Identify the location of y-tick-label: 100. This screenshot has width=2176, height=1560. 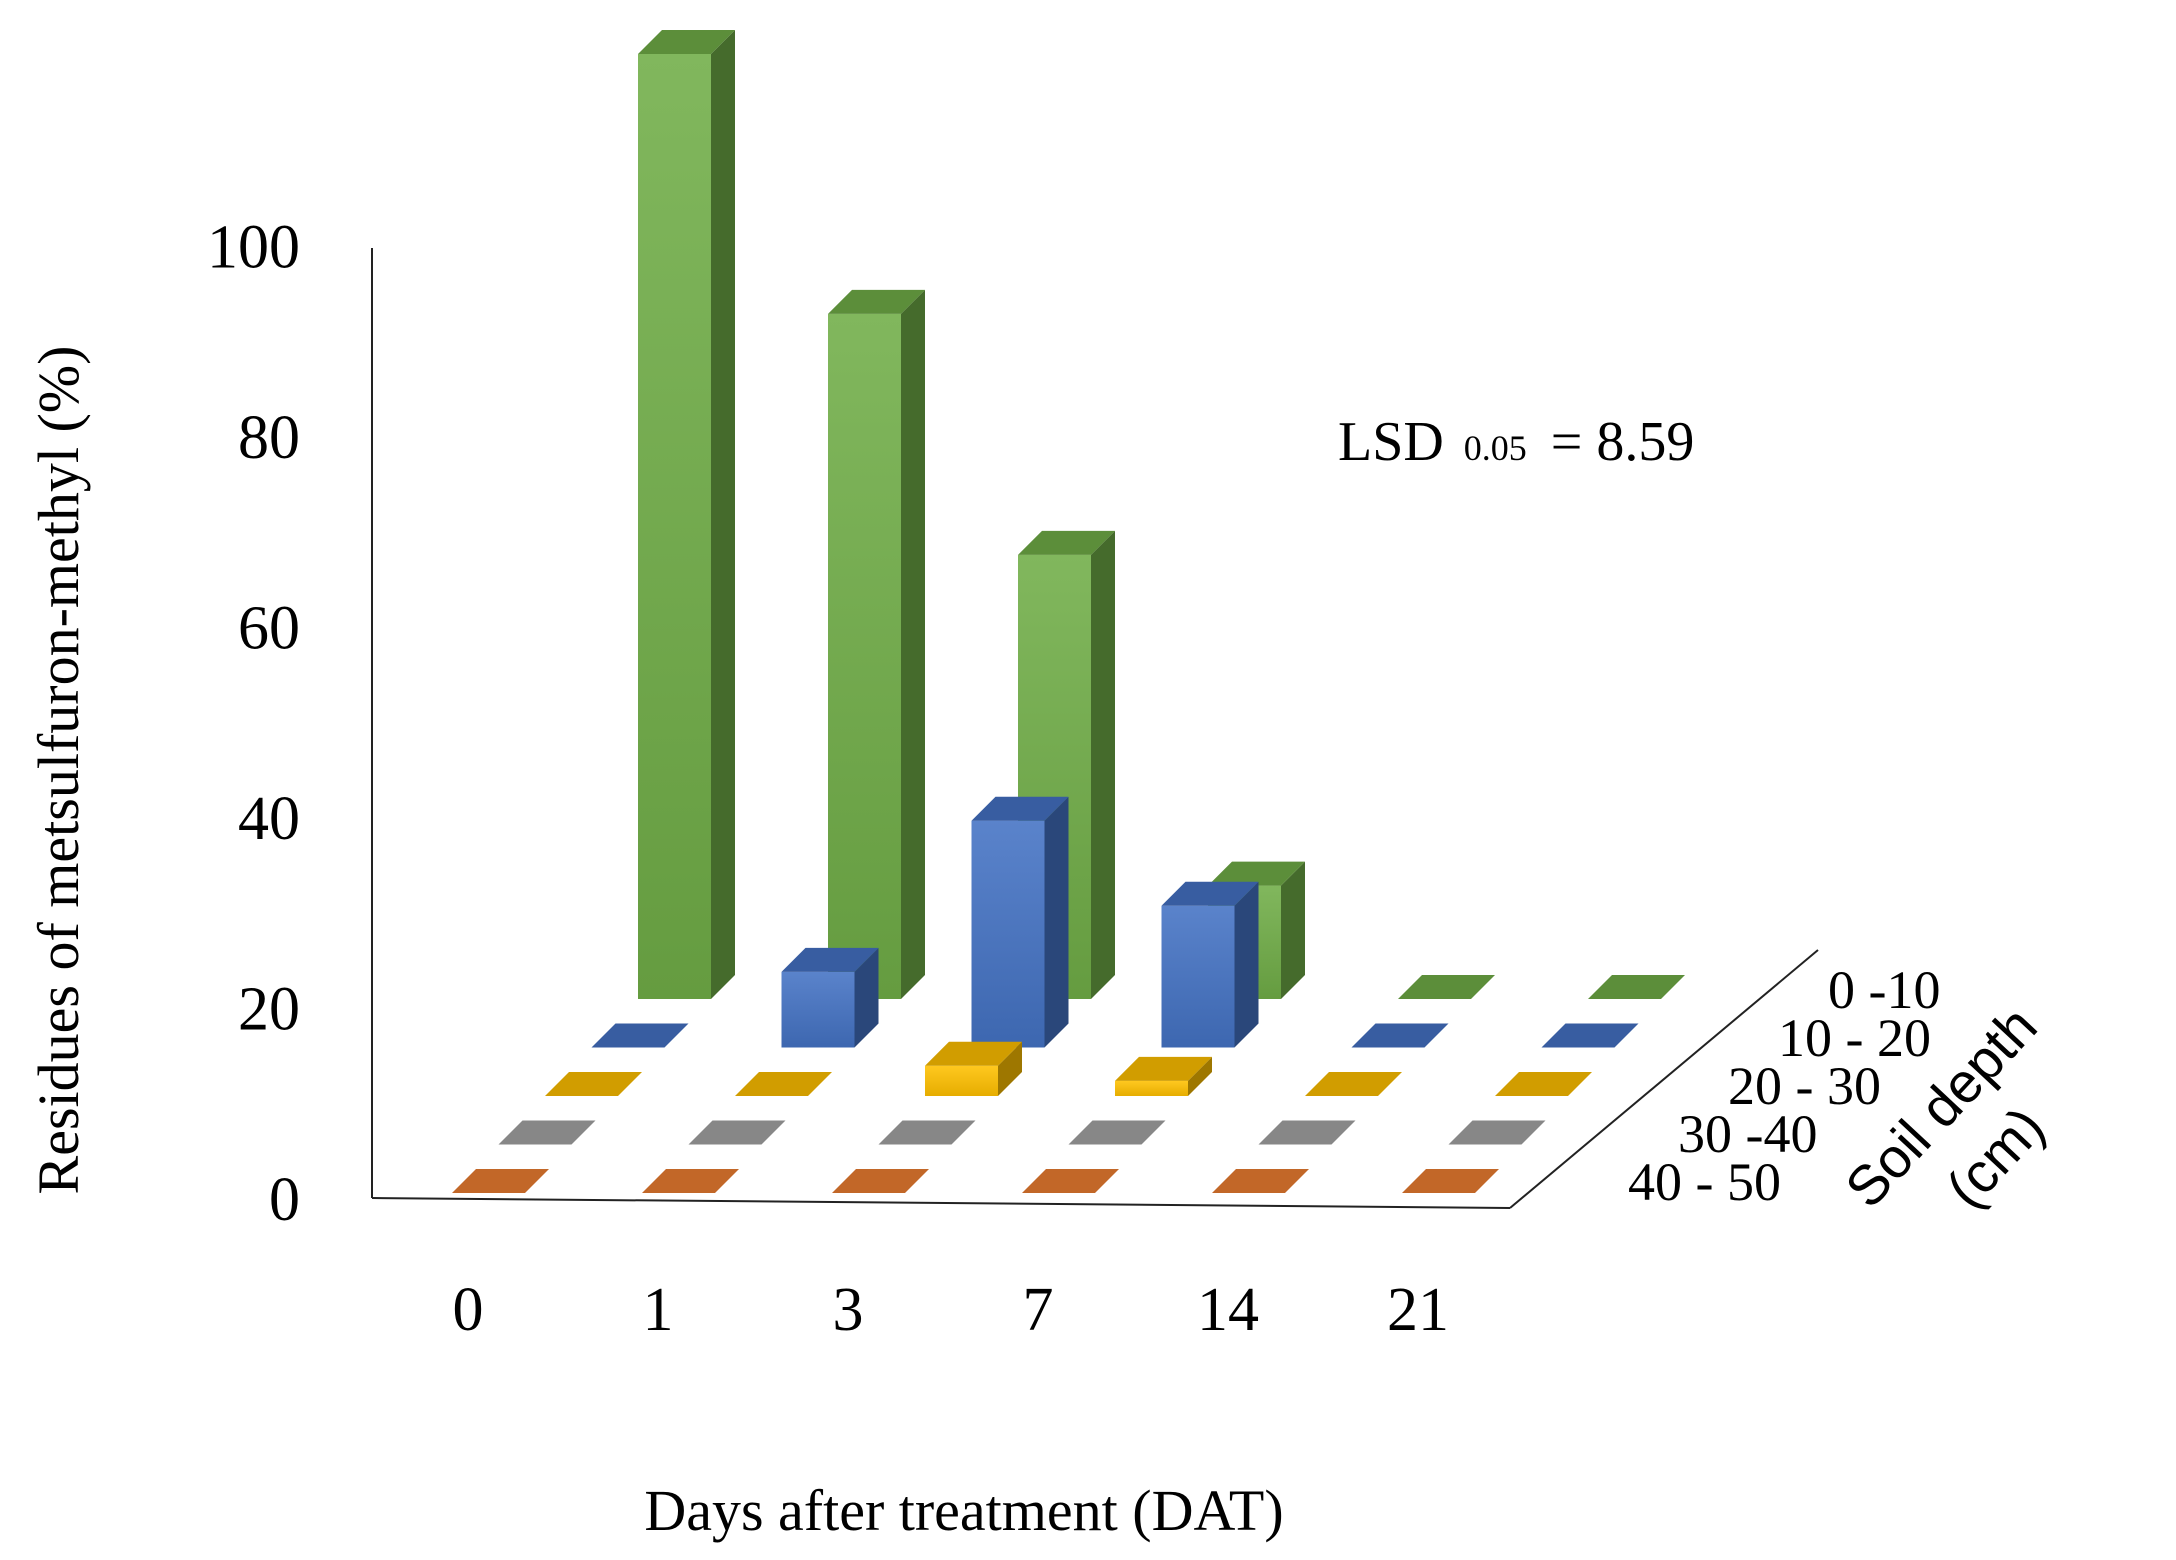
(253, 248).